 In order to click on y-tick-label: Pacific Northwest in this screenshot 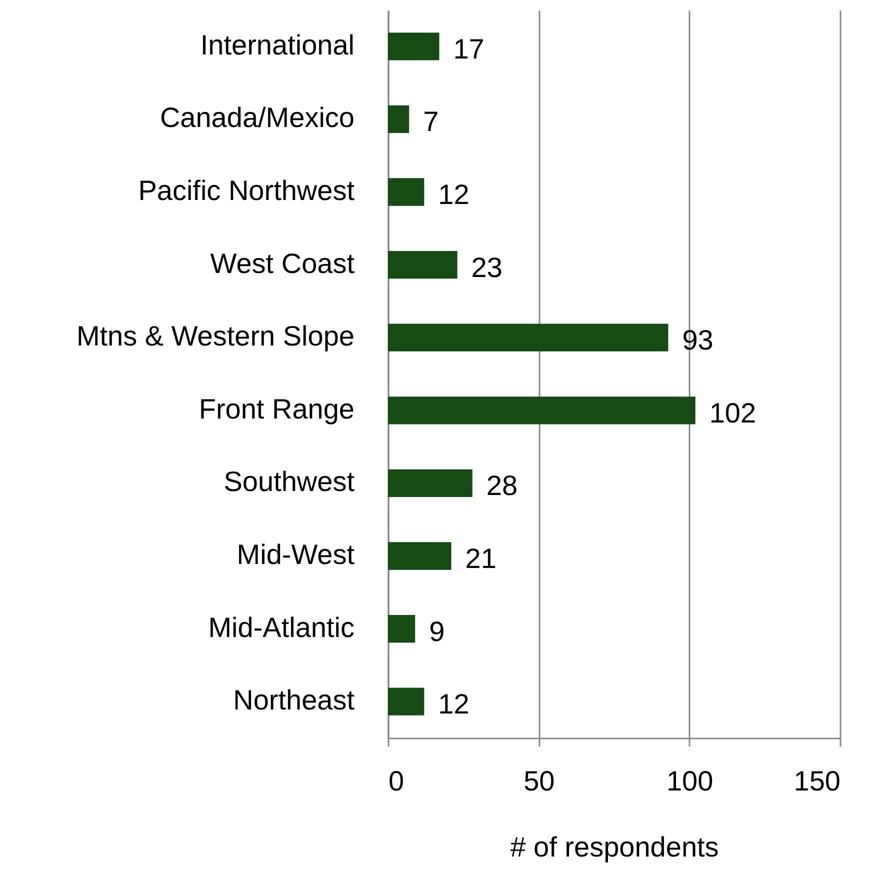, I will do `click(246, 190)`.